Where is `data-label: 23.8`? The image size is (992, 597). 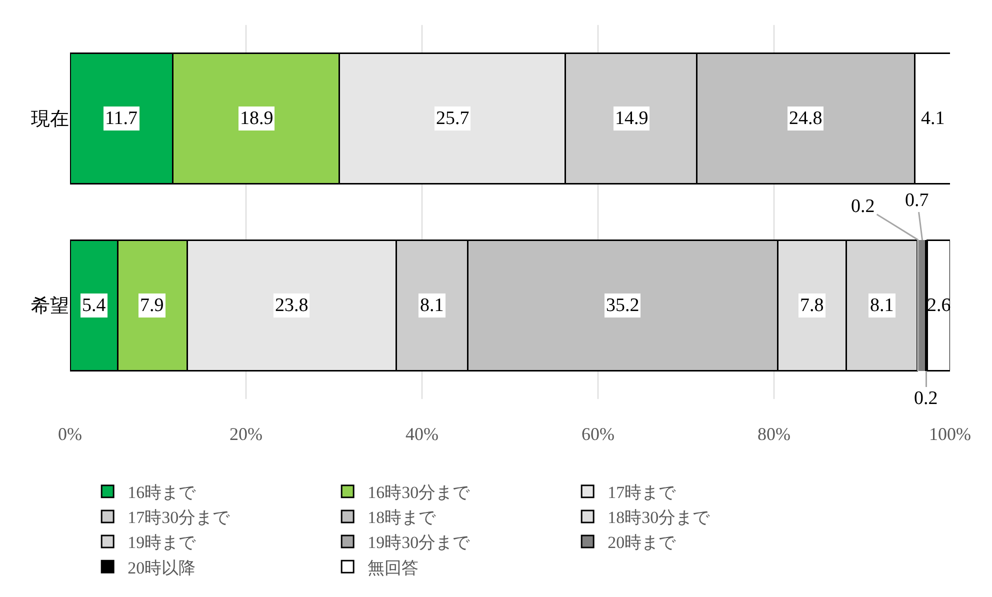 data-label: 23.8 is located at coordinates (291, 305).